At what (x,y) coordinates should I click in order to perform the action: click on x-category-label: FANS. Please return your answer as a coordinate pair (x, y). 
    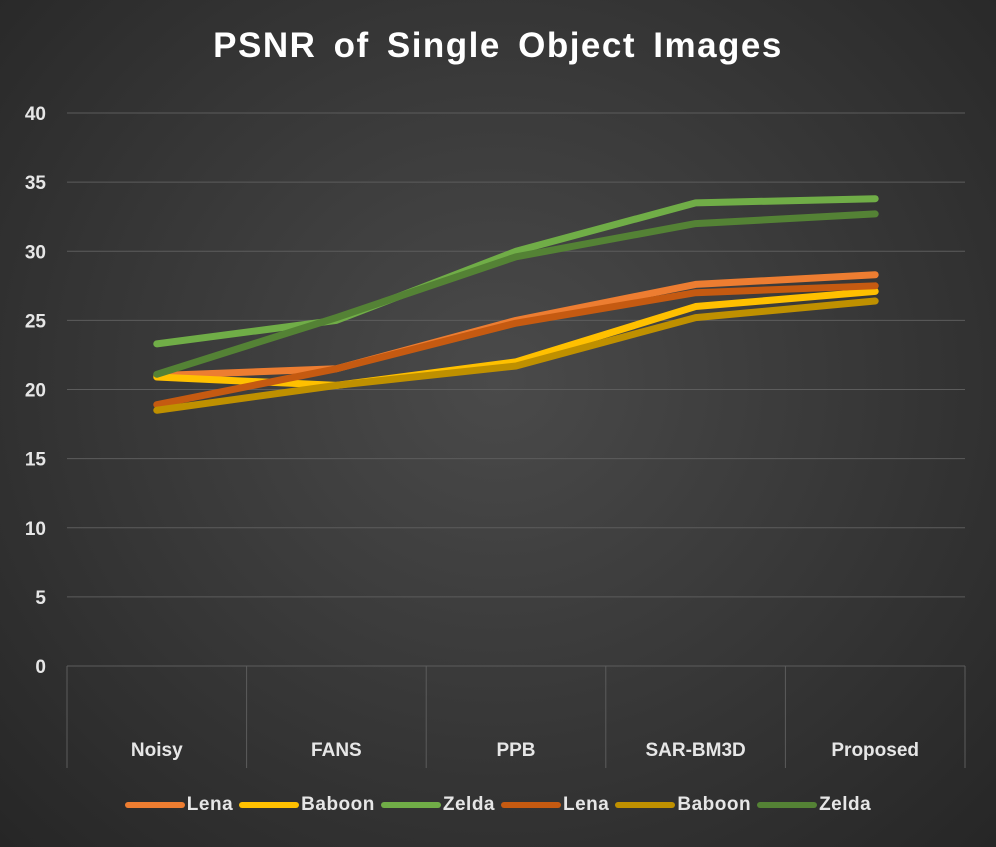
    Looking at the image, I should click on (336, 750).